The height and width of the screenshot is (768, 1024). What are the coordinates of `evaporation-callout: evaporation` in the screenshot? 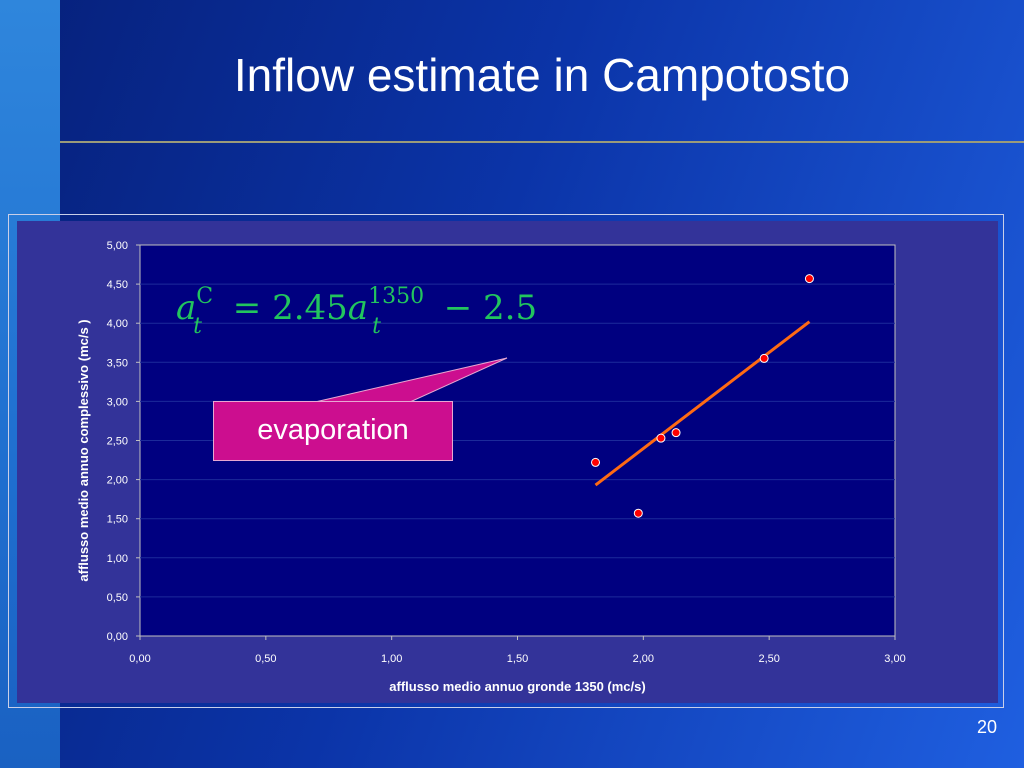 It's located at (333, 431).